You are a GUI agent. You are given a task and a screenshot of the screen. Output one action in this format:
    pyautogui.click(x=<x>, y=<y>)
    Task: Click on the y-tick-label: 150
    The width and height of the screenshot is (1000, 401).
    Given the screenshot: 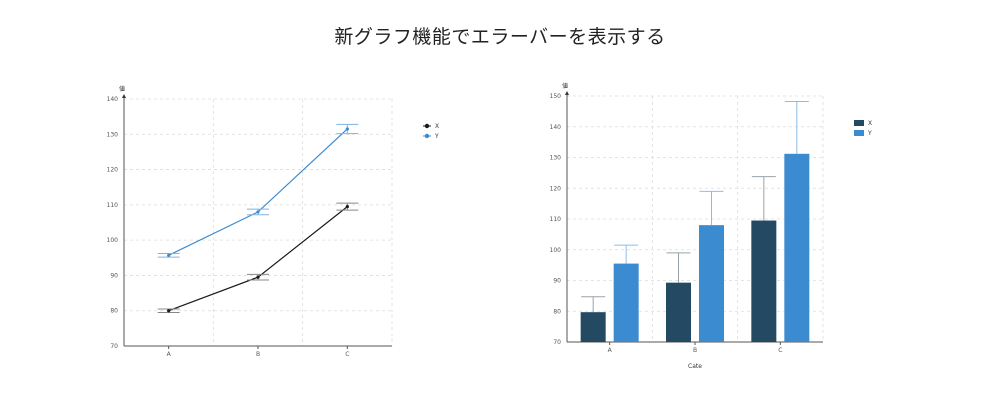 What is the action you would take?
    pyautogui.click(x=556, y=96)
    